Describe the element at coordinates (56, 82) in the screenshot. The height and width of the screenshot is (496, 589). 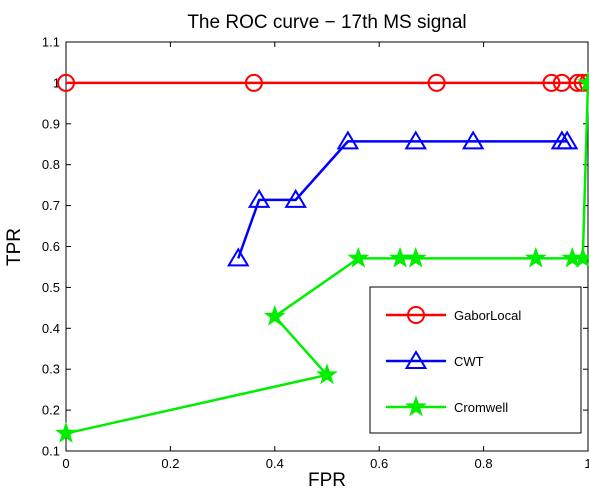
I see `y-tick-label: 1` at that location.